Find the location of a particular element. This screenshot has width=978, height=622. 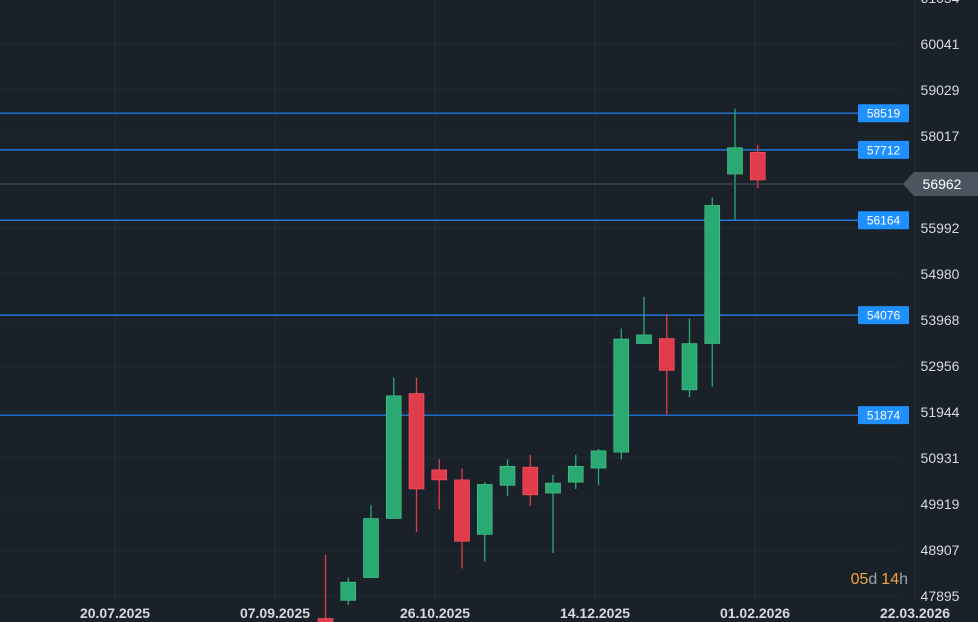

level-tag-label: 54076 is located at coordinates (884, 316).